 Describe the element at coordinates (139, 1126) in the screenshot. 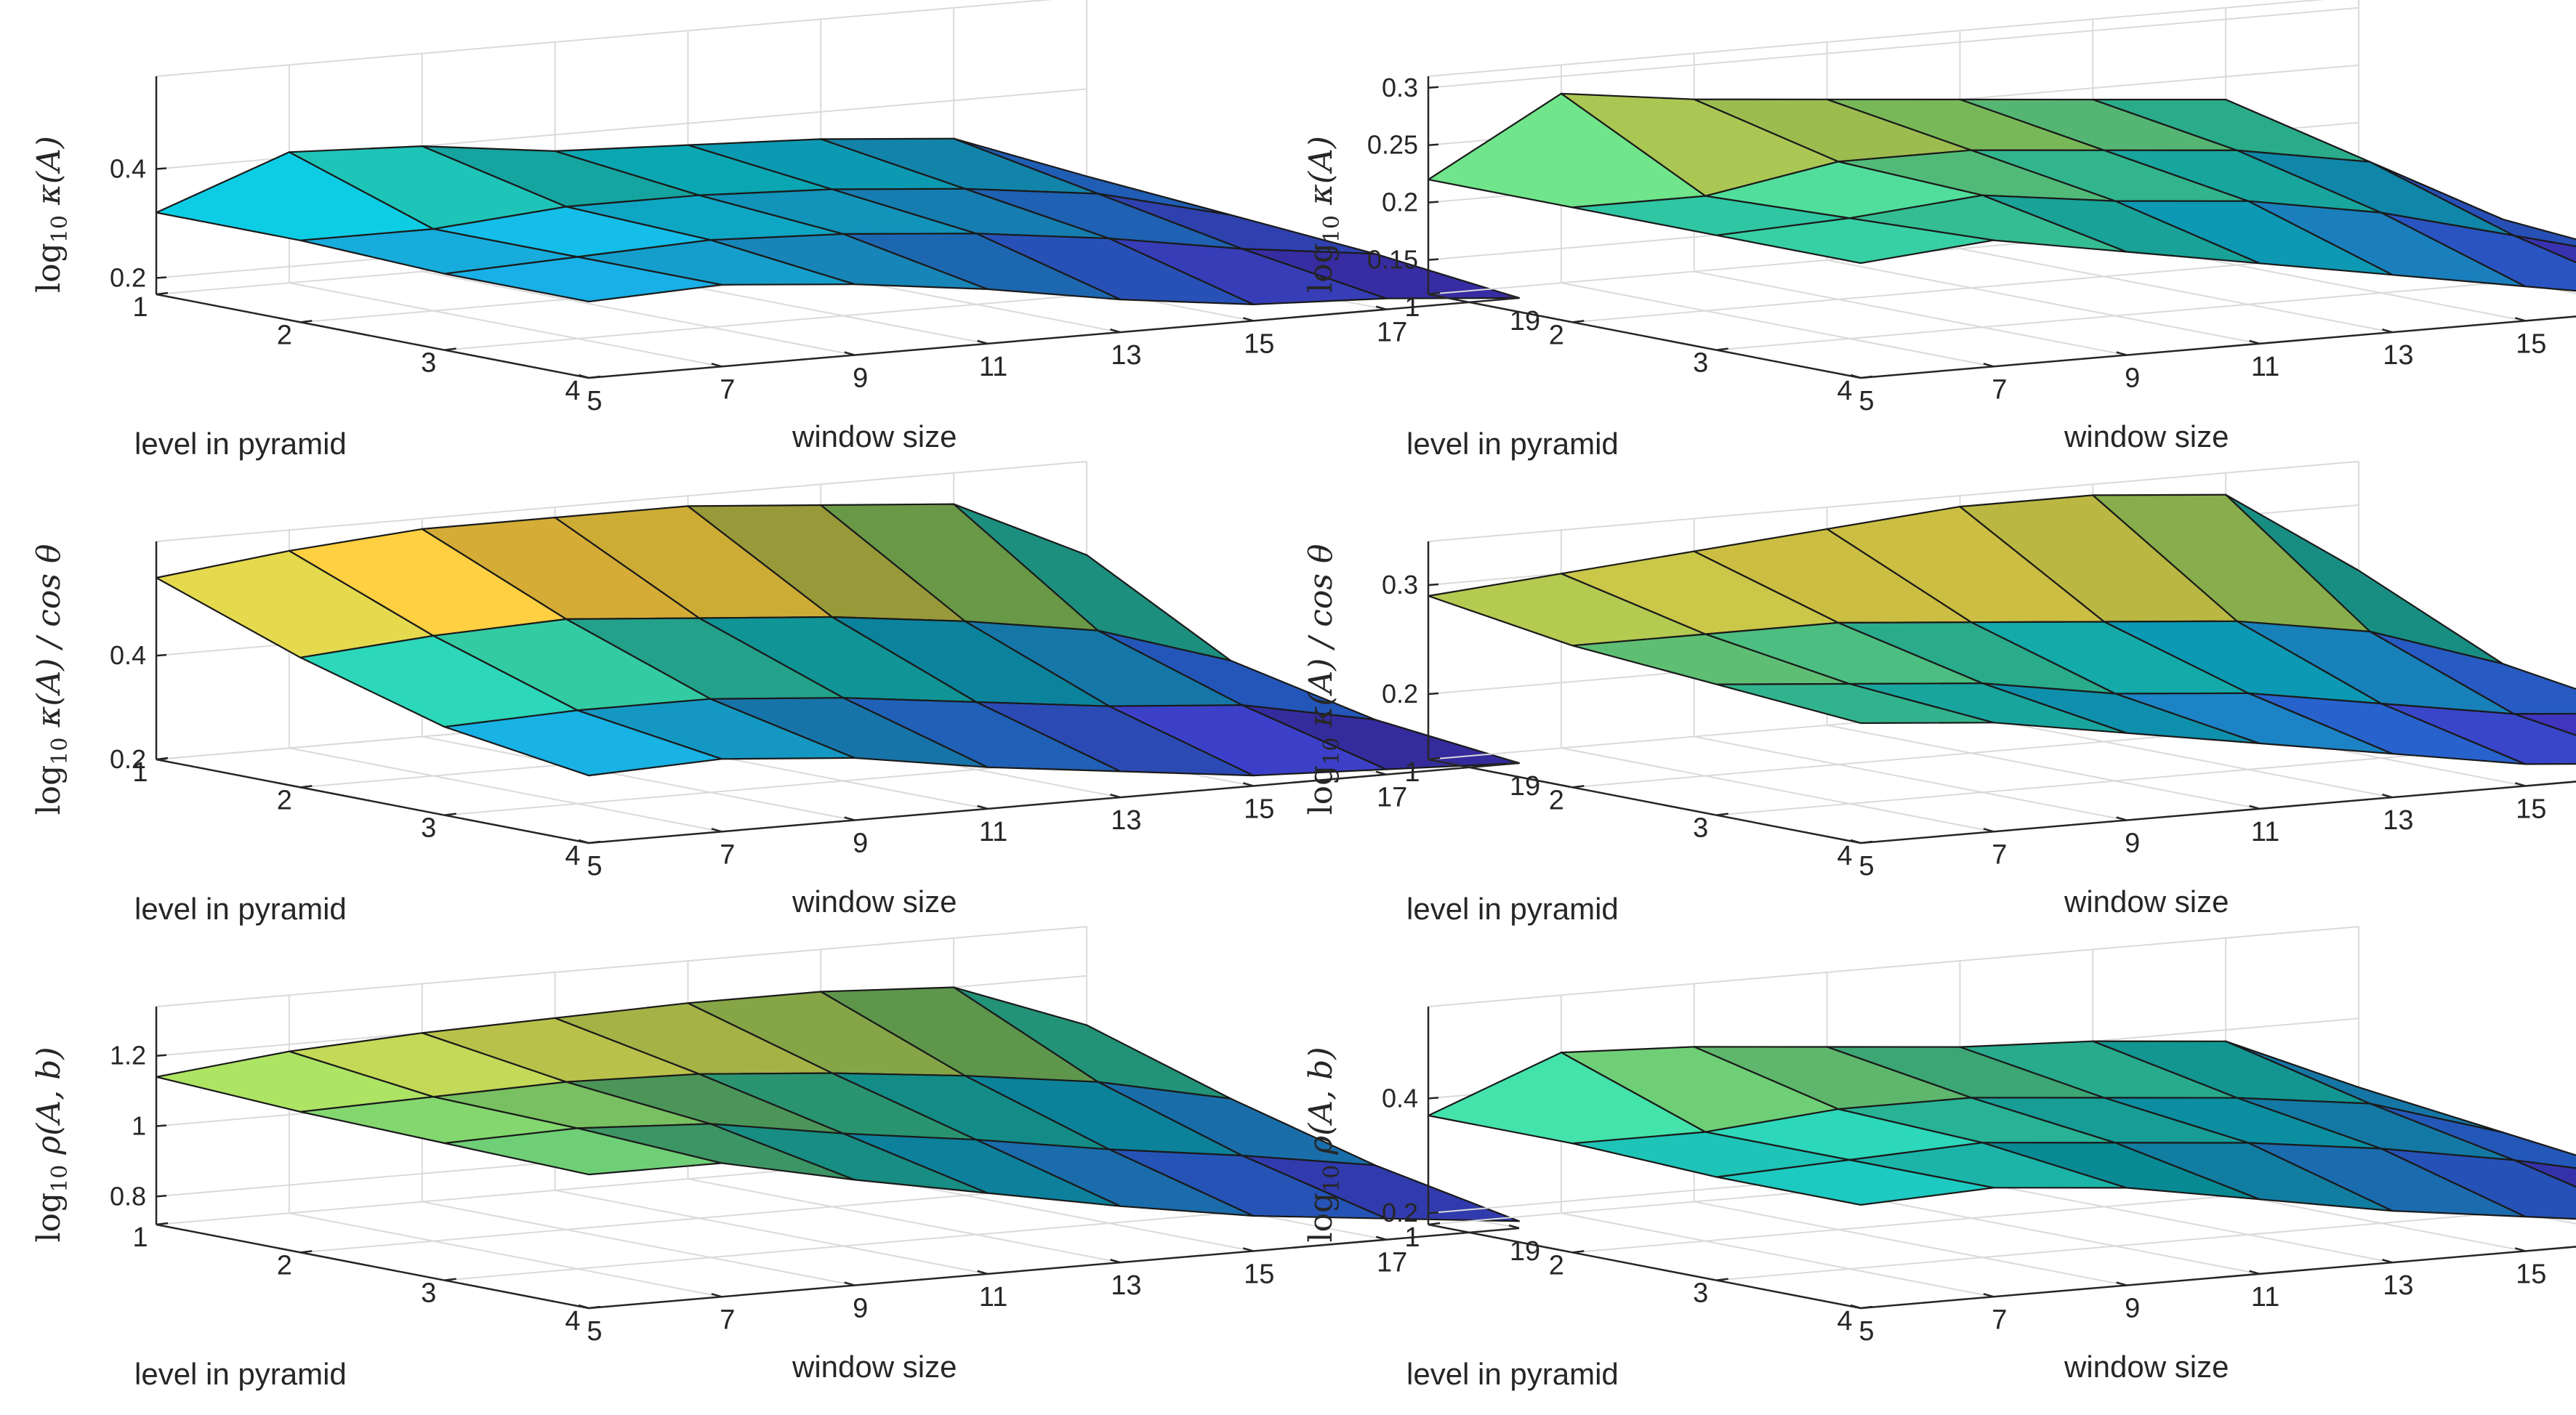

I see `z-tick-label: 1` at that location.